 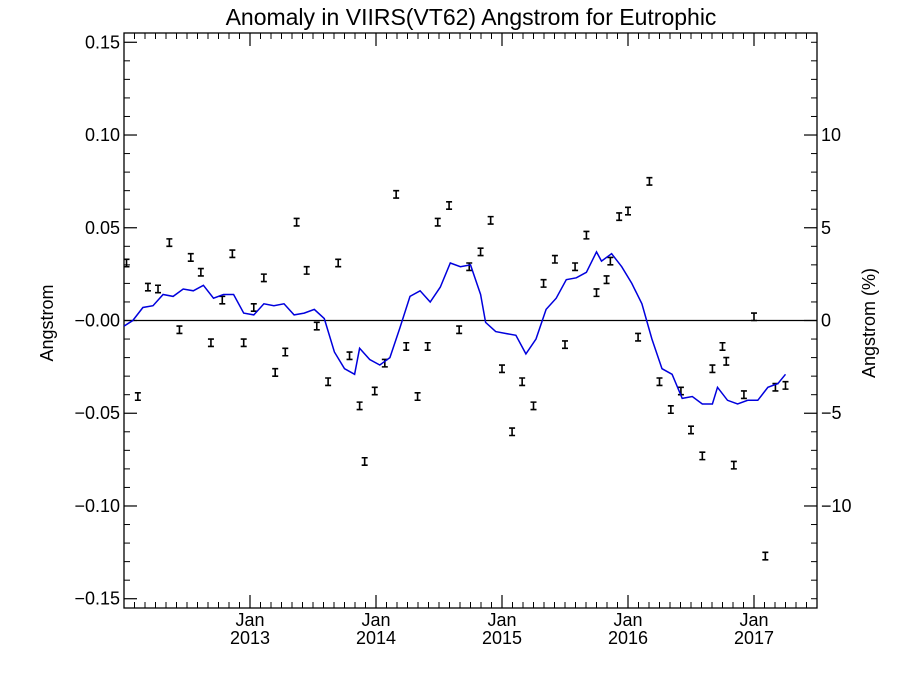 I want to click on y-right-tick-label: −10, so click(x=836, y=506).